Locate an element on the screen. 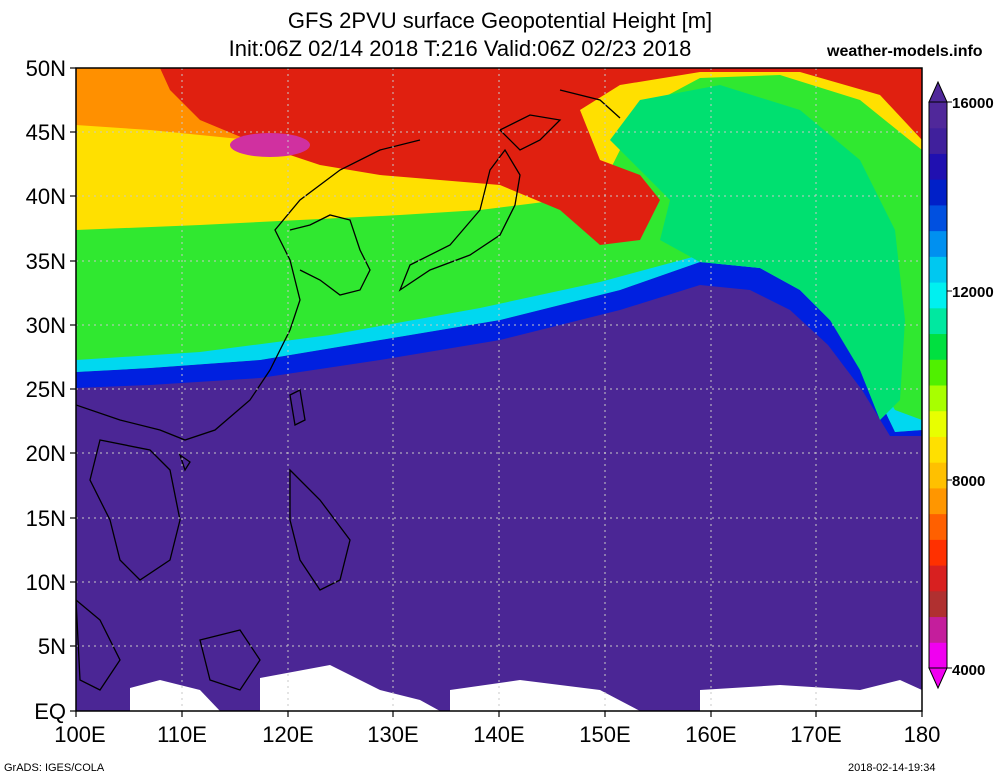  lon-label: 140E is located at coordinates (498, 734).